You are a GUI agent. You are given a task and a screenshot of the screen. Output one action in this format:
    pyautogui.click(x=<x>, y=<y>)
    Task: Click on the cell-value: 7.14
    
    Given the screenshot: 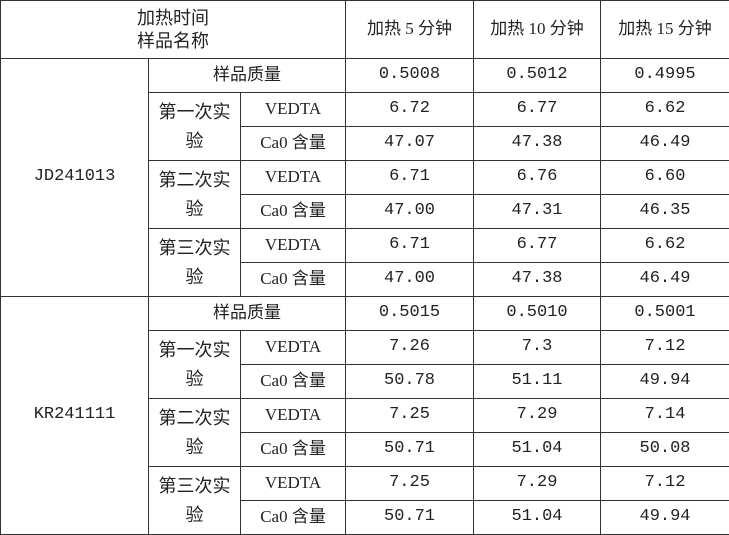 What is the action you would take?
    pyautogui.click(x=665, y=416)
    